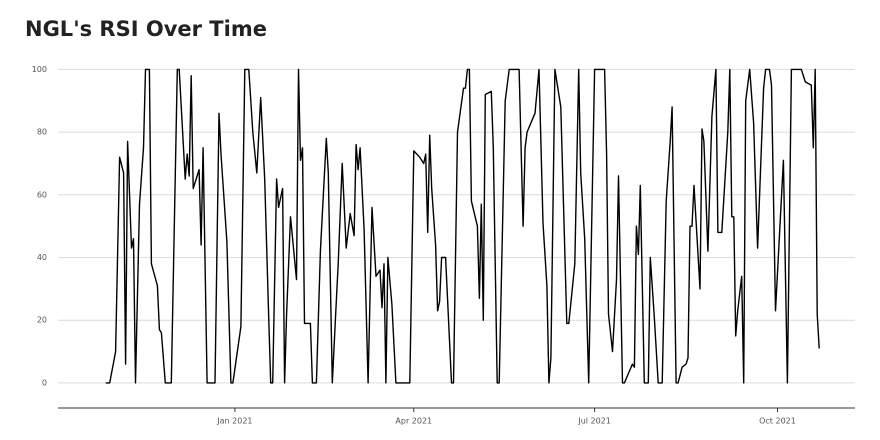 This screenshot has height=440, width=880. I want to click on y-tick-label: 80, so click(42, 132).